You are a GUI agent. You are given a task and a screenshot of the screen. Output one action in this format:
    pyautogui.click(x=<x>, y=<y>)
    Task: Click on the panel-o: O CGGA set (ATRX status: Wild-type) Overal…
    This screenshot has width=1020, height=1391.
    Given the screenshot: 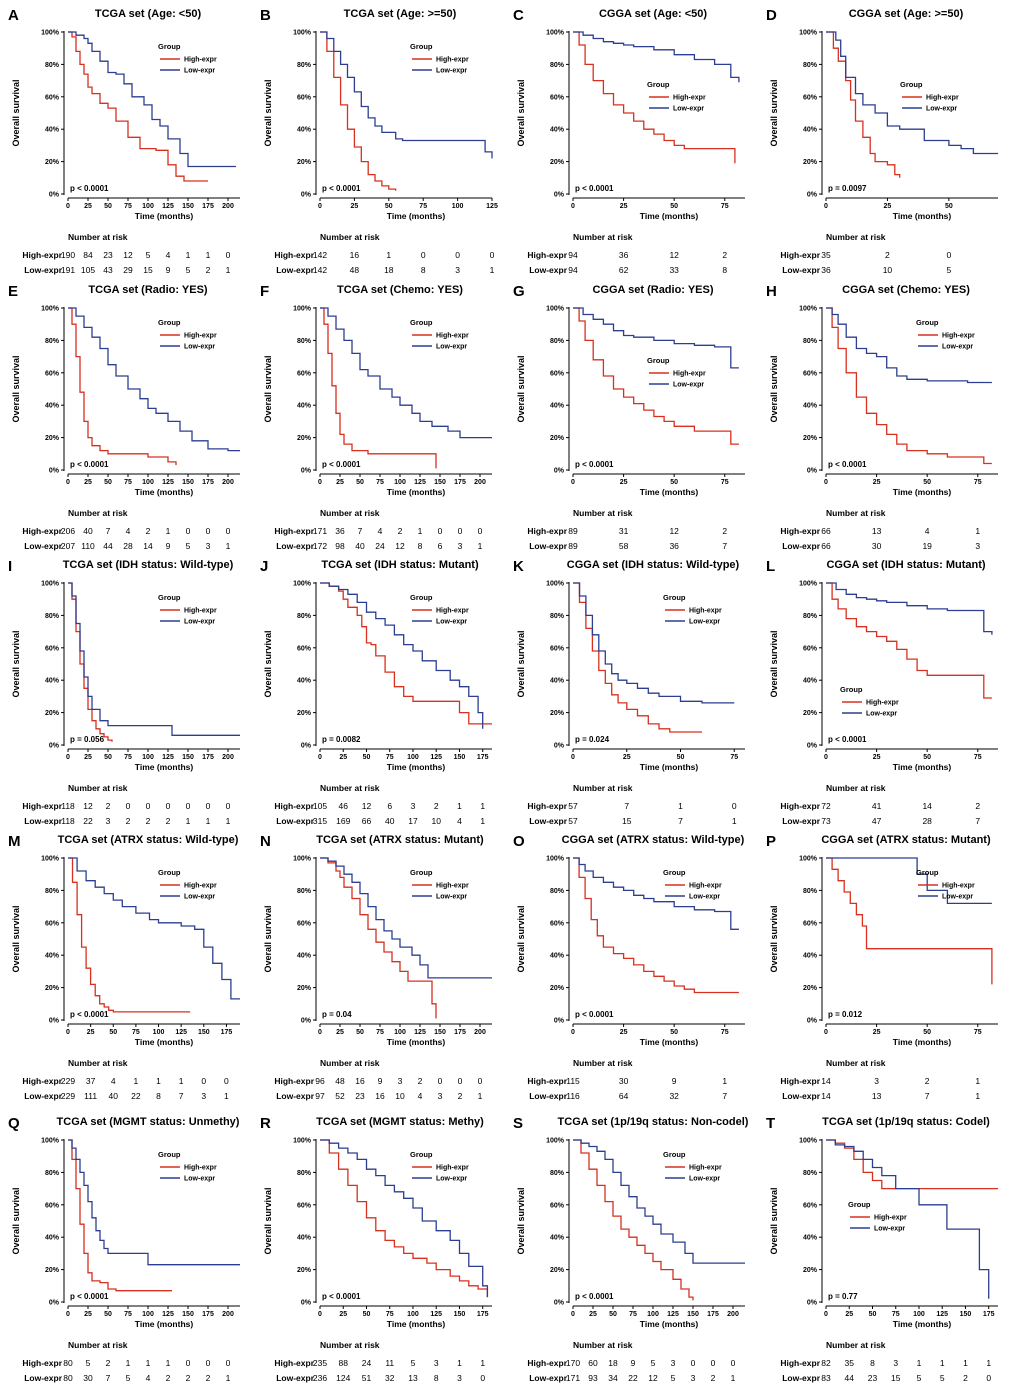 What is the action you would take?
    pyautogui.click(x=629, y=967)
    